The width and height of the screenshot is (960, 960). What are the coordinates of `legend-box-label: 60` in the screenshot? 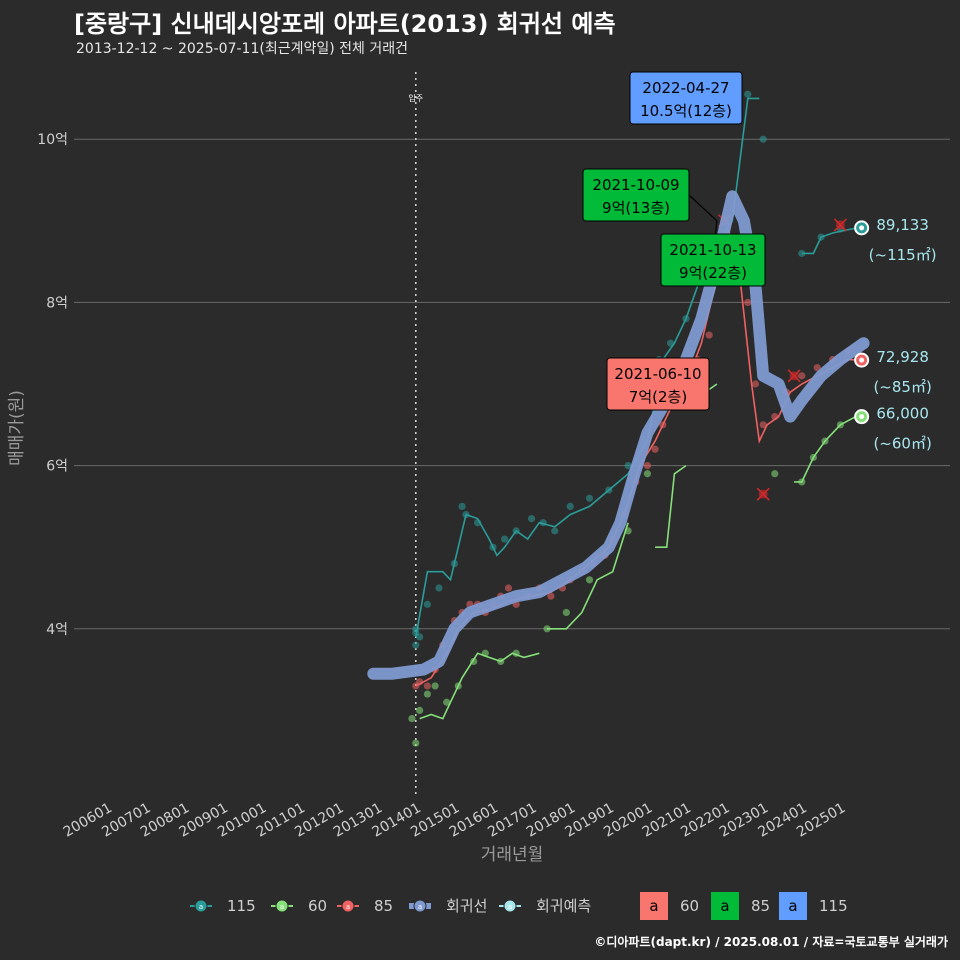 It's located at (689, 906).